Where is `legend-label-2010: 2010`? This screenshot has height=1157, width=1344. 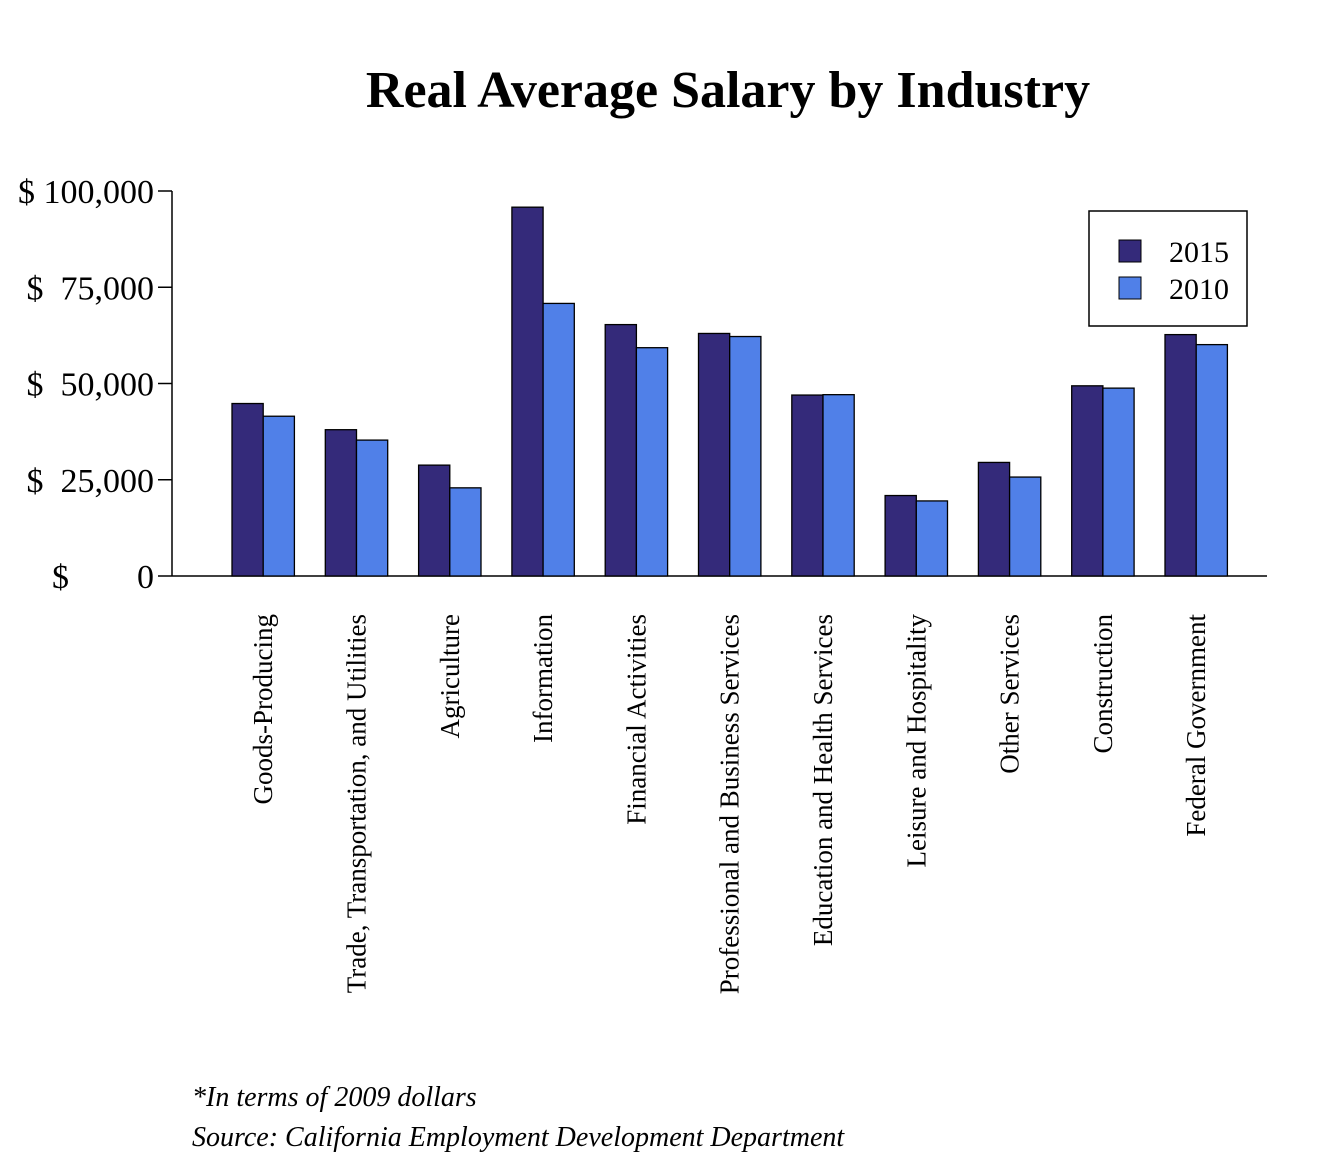 legend-label-2010: 2010 is located at coordinates (1199, 289).